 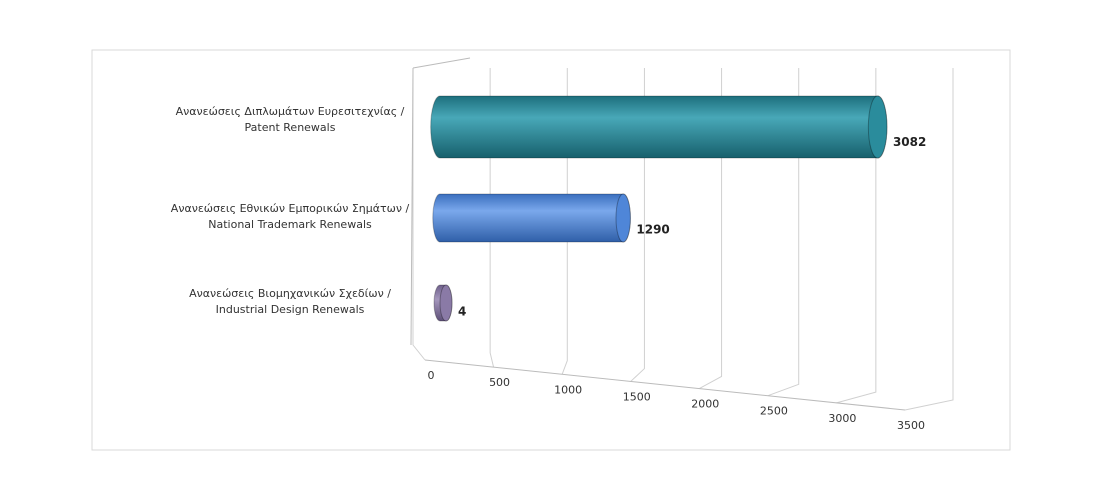 I want to click on value-label: 1290, so click(x=652, y=230).